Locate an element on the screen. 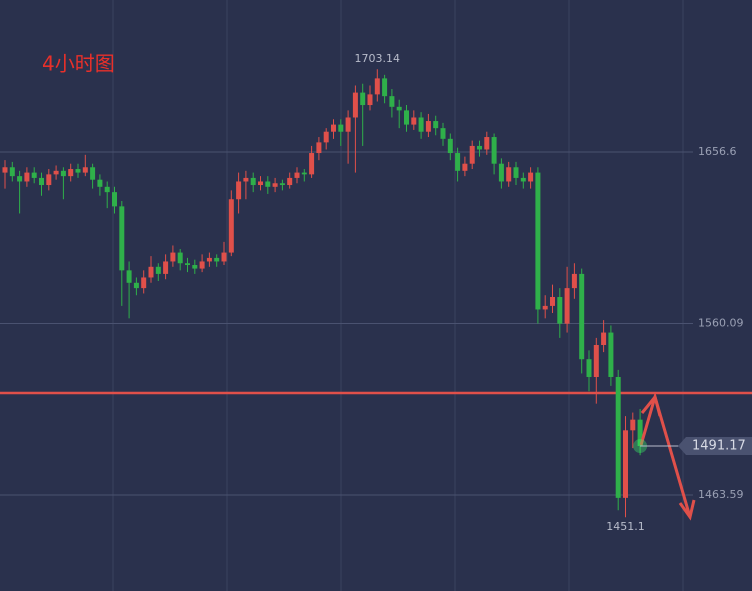 The width and height of the screenshot is (752, 591). chart-title: 4小时图 is located at coordinates (78, 64).